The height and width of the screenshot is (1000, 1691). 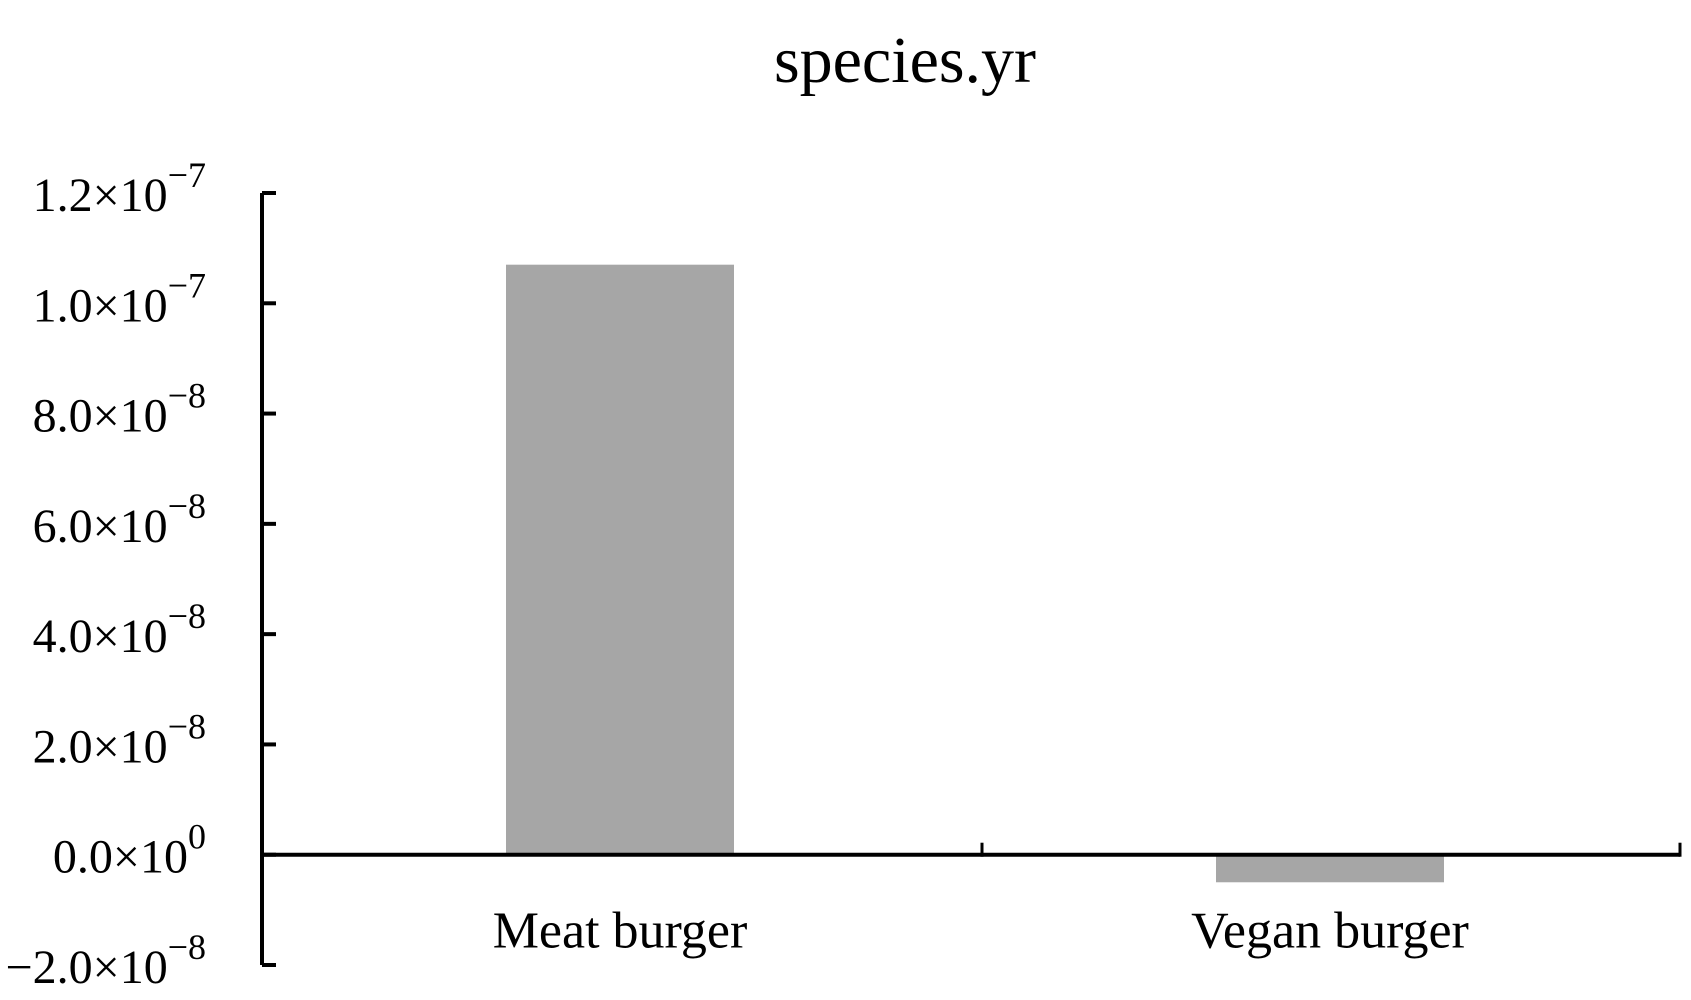 I want to click on y-tick-label: 1.2×10⁻⁷, so click(x=119, y=188).